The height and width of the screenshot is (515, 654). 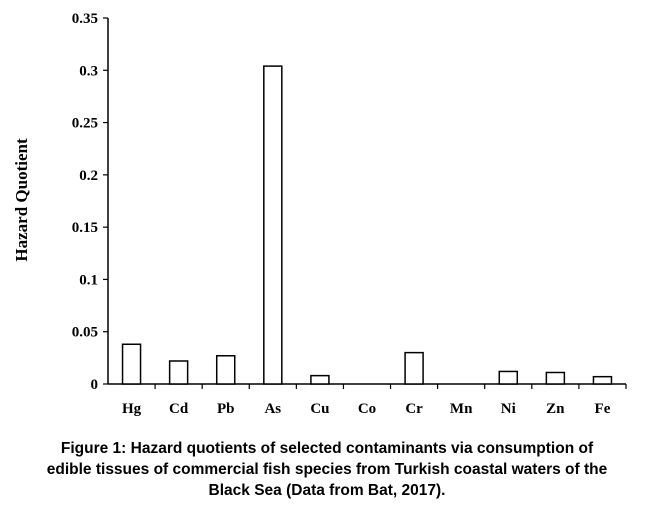 I want to click on y-tick-label: 0.05, so click(x=85, y=333).